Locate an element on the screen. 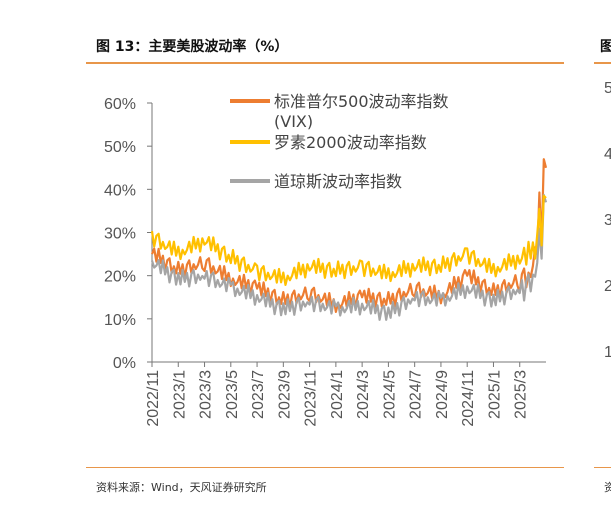 This screenshot has height=505, width=611. x-tick-label: 2025/1 is located at coordinates (494, 394).